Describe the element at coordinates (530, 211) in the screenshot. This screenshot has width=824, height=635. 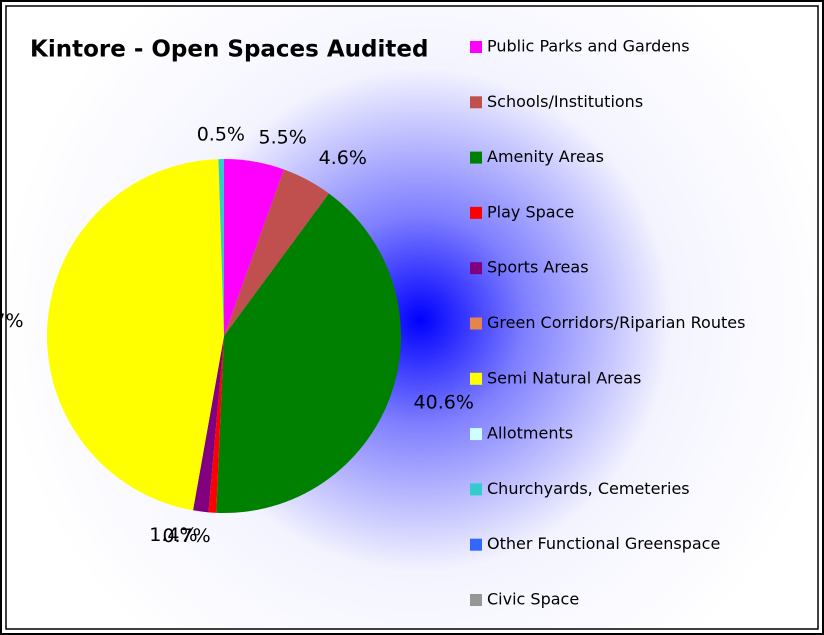
I see `legend-text: Play Space` at that location.